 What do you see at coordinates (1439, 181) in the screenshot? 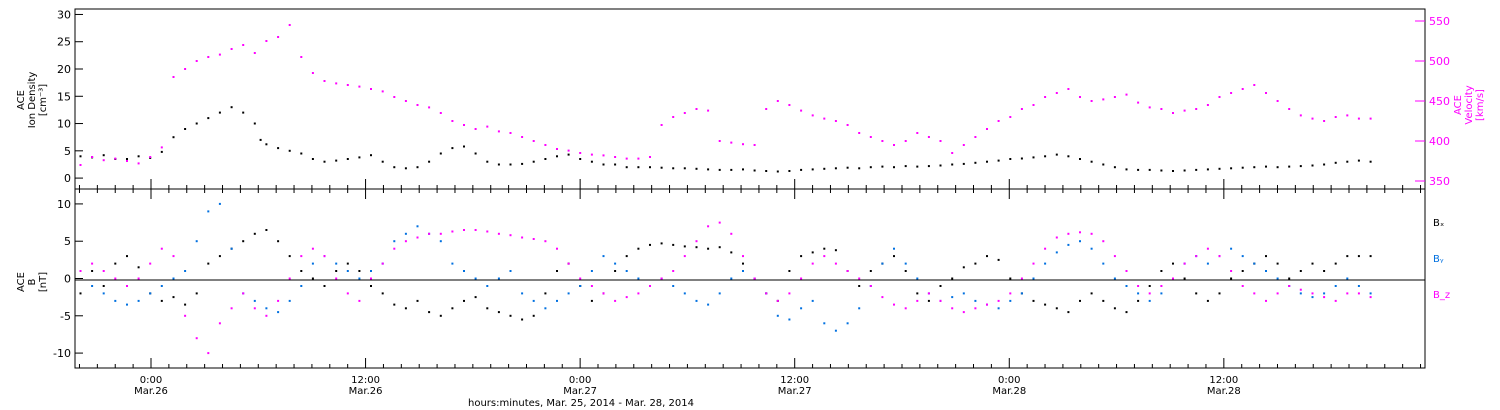
I see `y-tick-label-right: 350` at bounding box center [1439, 181].